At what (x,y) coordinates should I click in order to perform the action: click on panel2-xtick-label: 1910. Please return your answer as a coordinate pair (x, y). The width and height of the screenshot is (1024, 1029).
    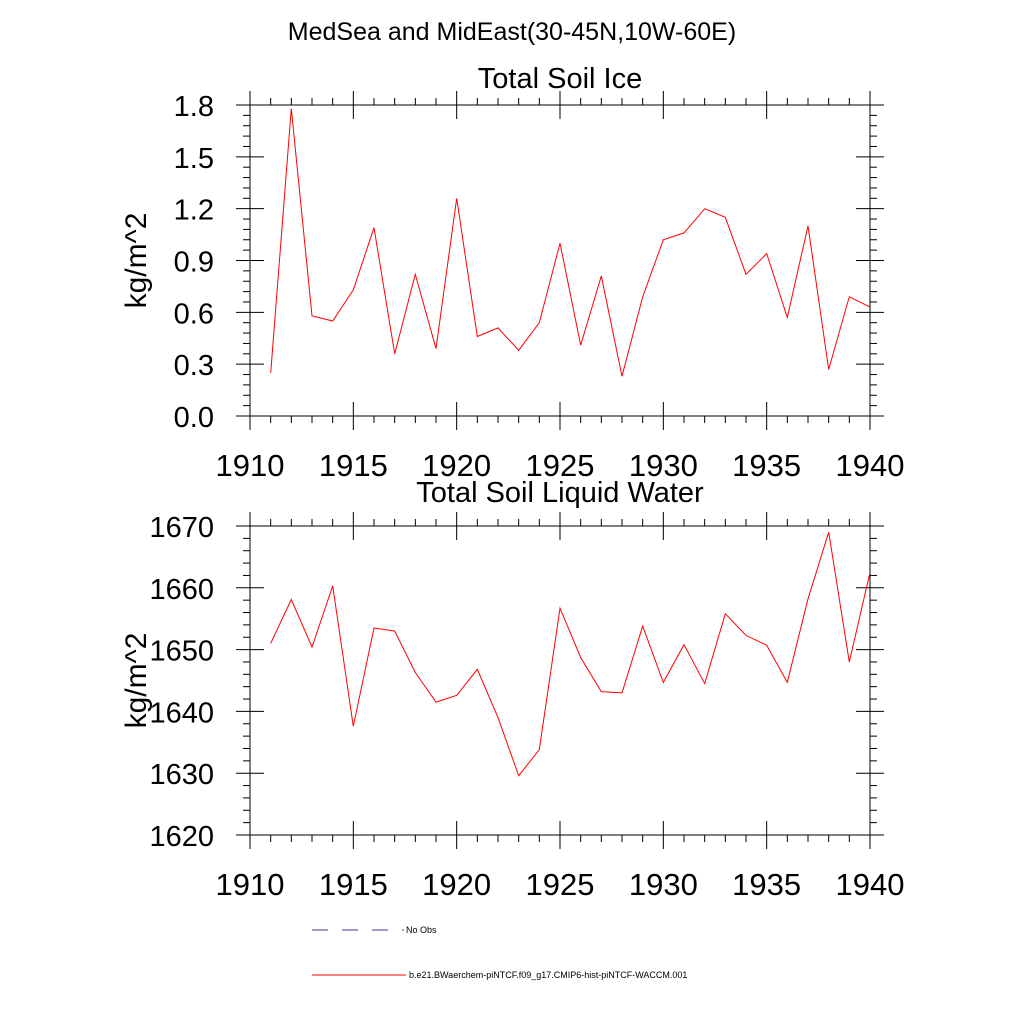
    Looking at the image, I should click on (250, 884).